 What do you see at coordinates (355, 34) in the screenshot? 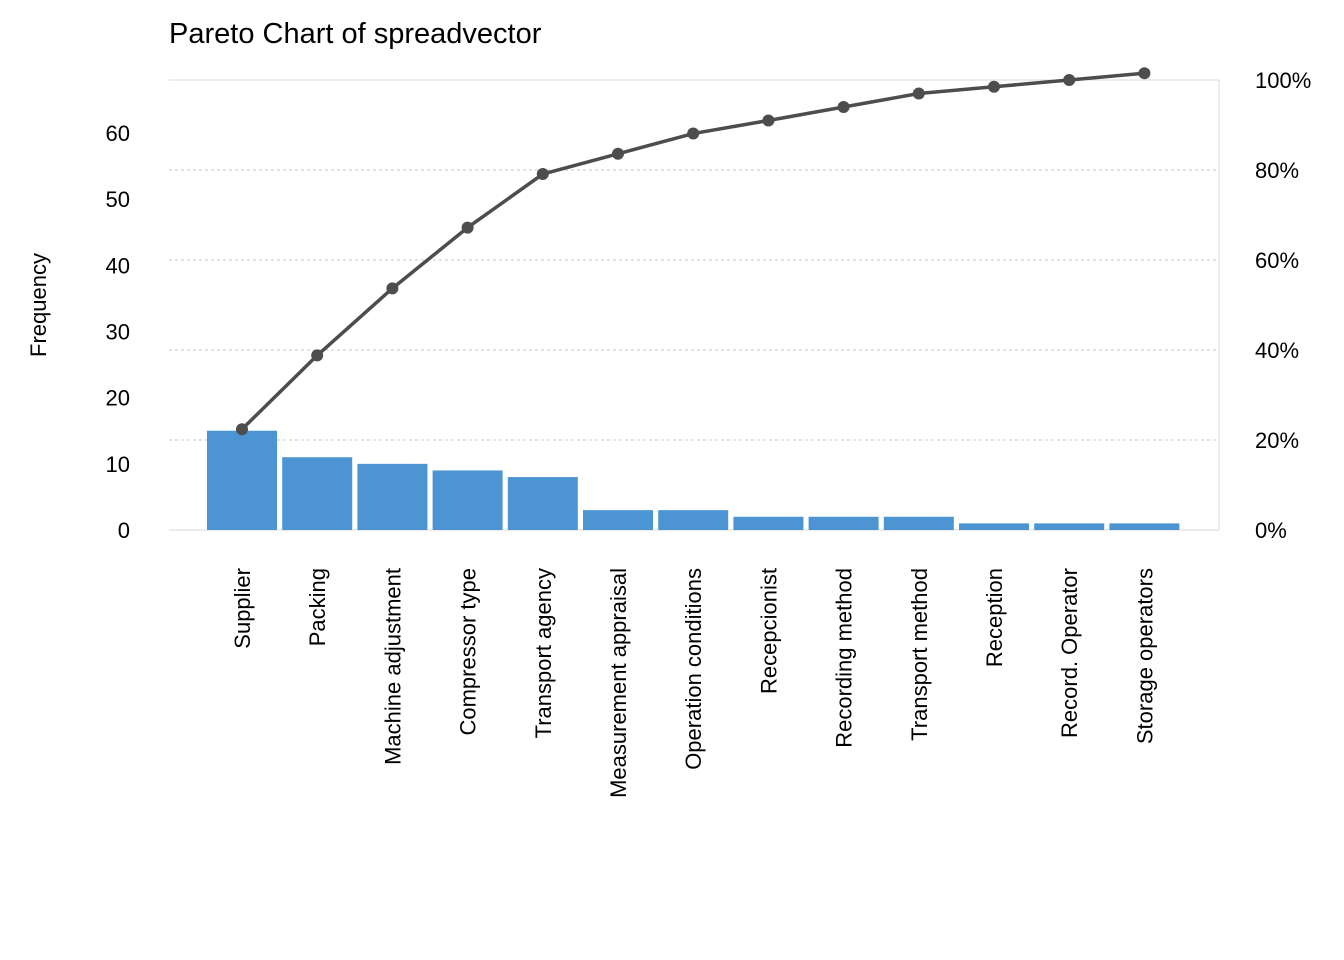
I see `chart-title: Pareto Chart of spreadvector` at bounding box center [355, 34].